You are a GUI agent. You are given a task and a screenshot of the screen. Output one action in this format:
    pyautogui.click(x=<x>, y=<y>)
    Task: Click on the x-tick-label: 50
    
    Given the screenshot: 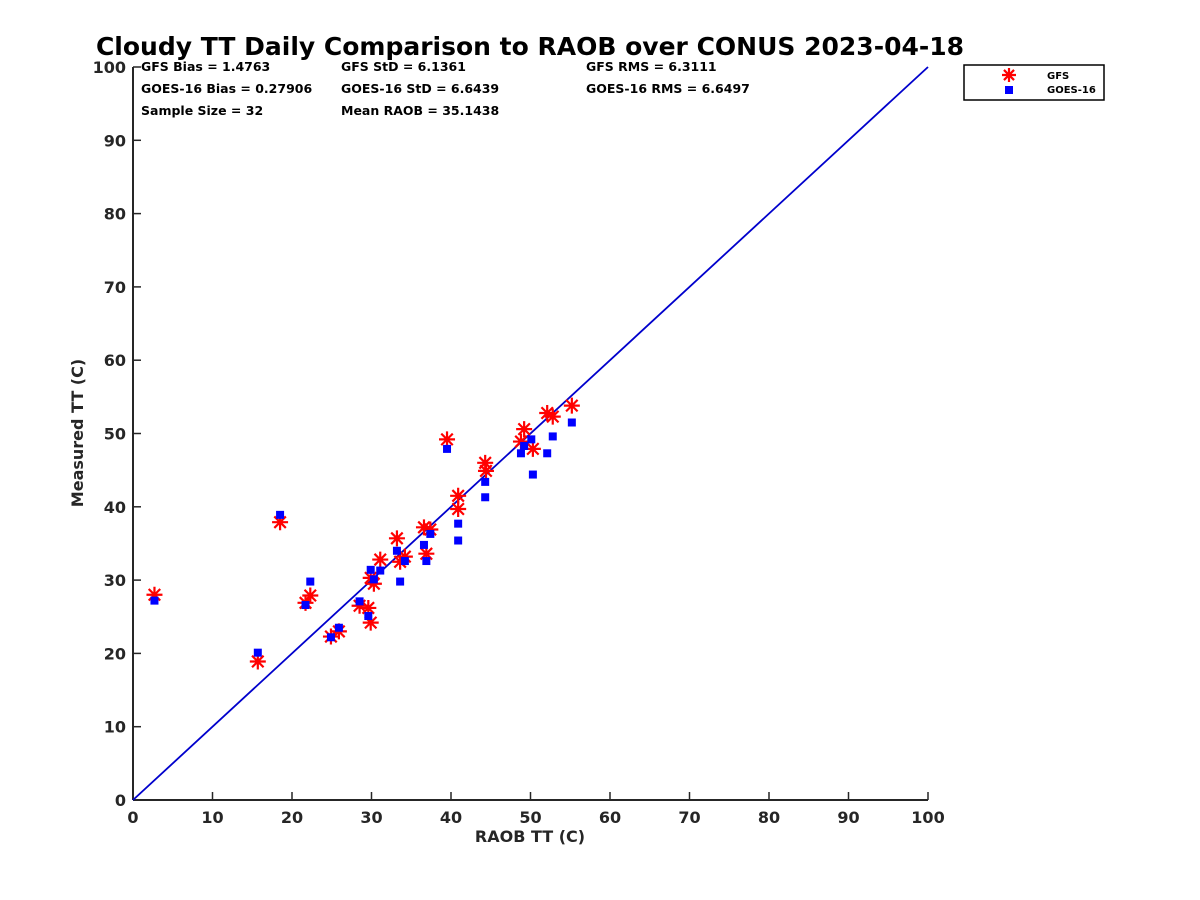 What is the action you would take?
    pyautogui.click(x=530, y=817)
    